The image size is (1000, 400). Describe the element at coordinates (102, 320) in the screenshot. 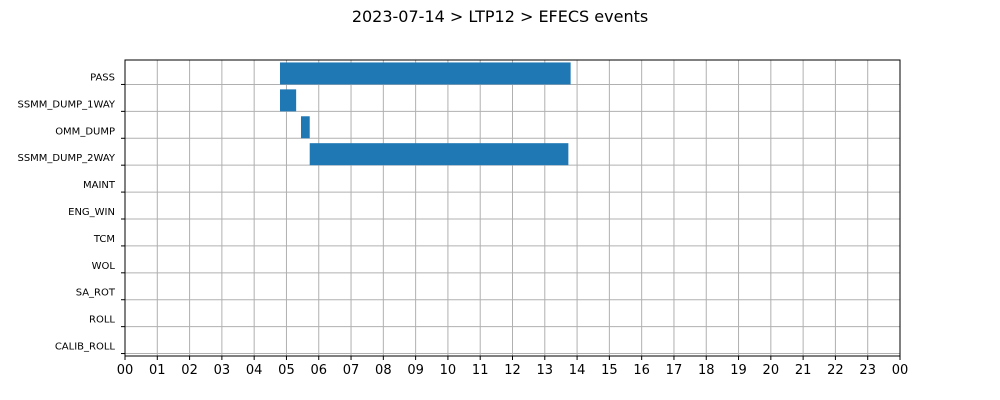

I see `y-tick-label: ROLL` at that location.